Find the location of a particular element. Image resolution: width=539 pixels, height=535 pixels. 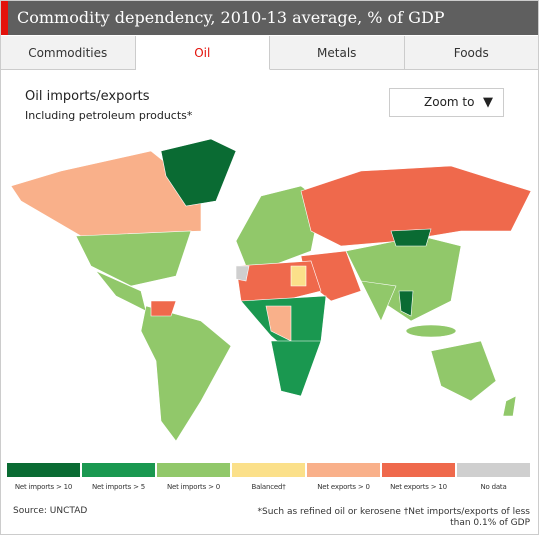

accent-bar is located at coordinates (4, 18).